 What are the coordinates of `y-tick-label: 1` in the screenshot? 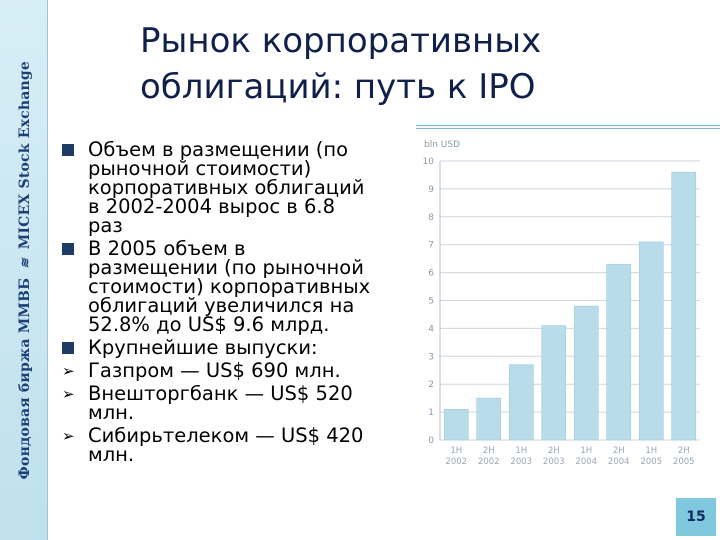 It's located at (431, 413).